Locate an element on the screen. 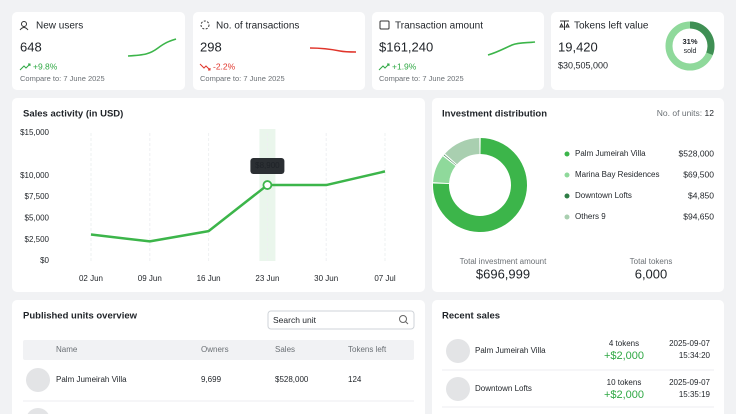 The height and width of the screenshot is (414, 736). search-input is located at coordinates (341, 320).